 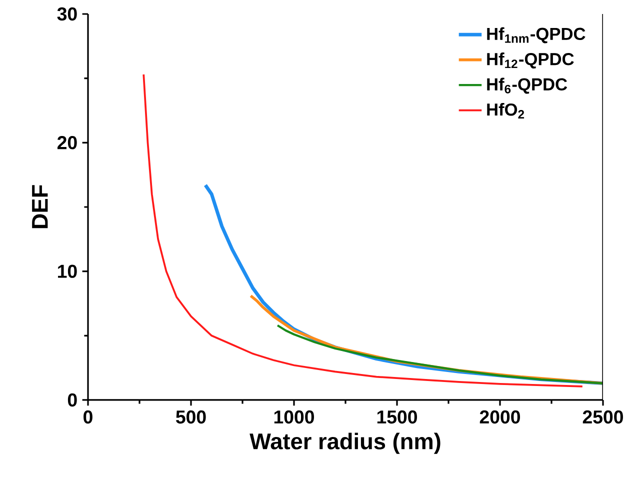 I want to click on legend-label: Hf$_{6}$-QPDC, so click(x=527, y=86).